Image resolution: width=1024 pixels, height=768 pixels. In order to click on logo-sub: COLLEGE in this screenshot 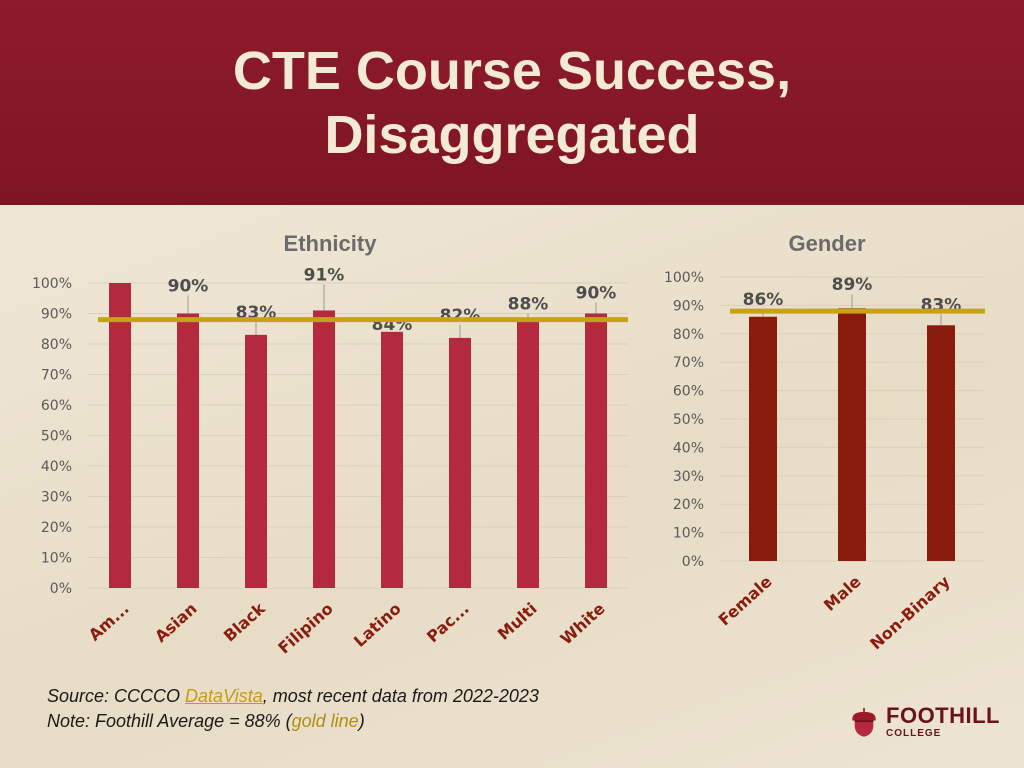, I will do `click(914, 733)`.